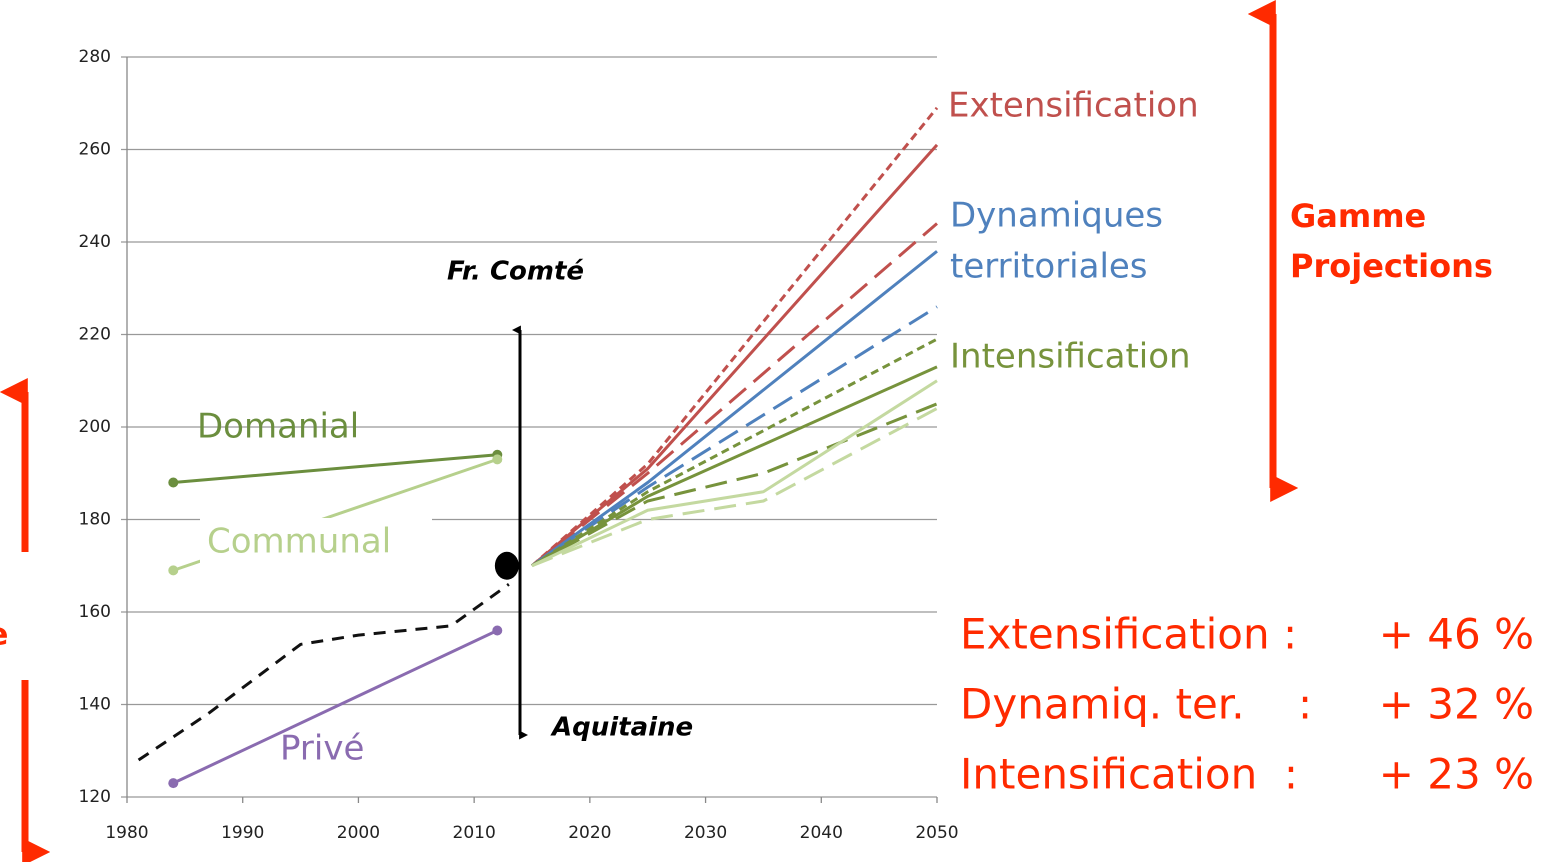 The image size is (1548, 862). Describe the element at coordinates (95, 57) in the screenshot. I see `y-tick-label: 280` at that location.